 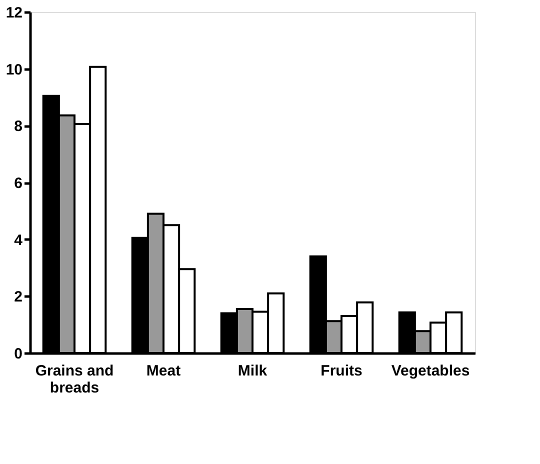 I want to click on y-tick-label: 4, so click(x=19, y=240).